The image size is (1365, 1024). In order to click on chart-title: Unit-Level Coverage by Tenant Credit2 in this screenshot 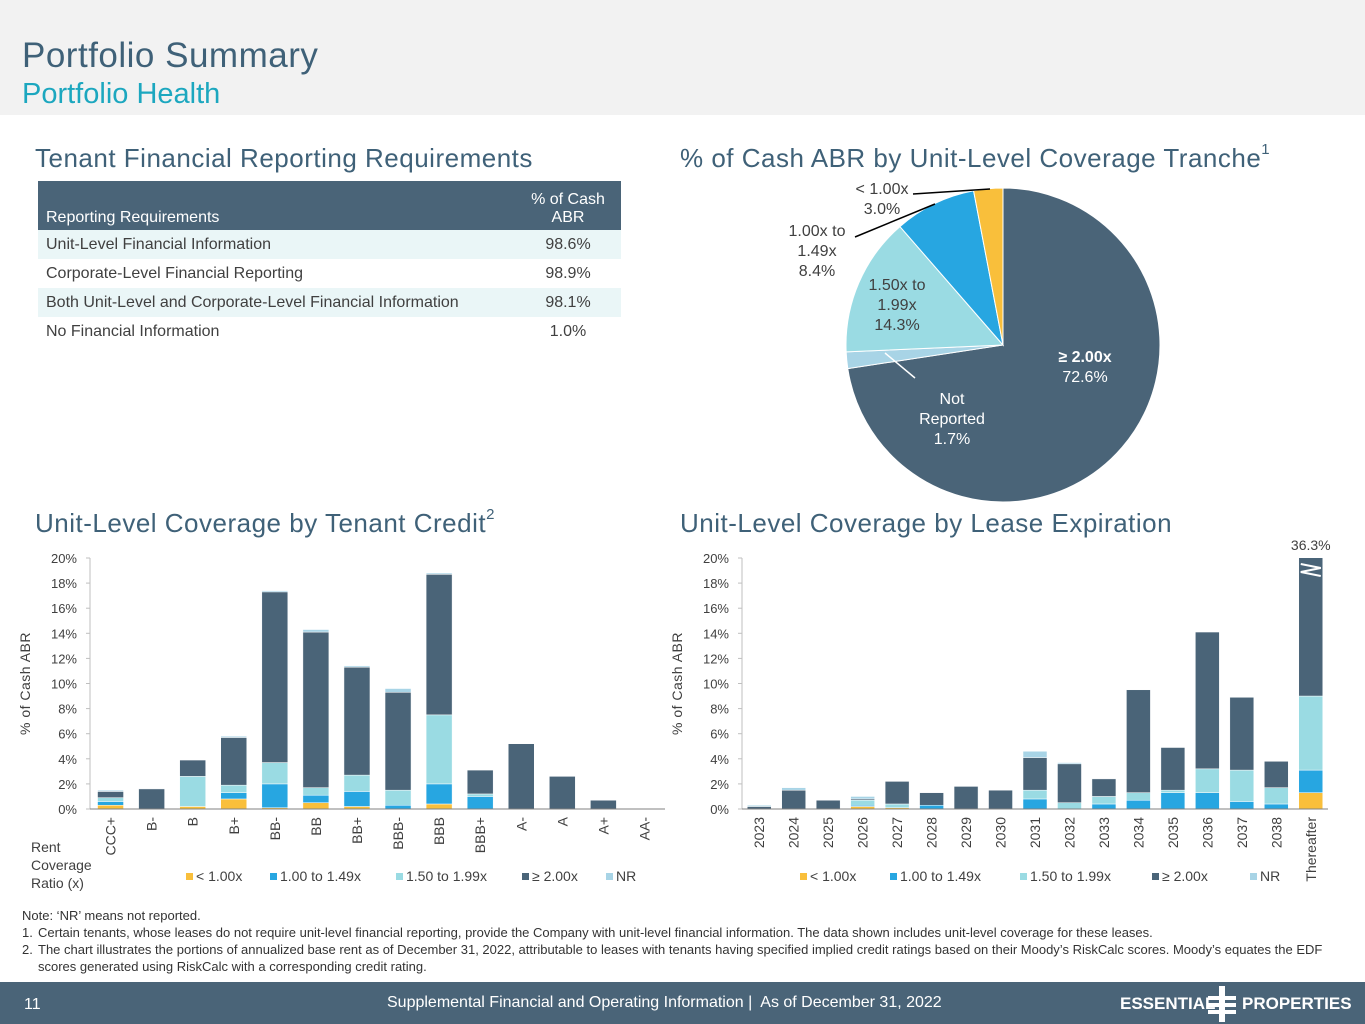, I will do `click(265, 522)`.